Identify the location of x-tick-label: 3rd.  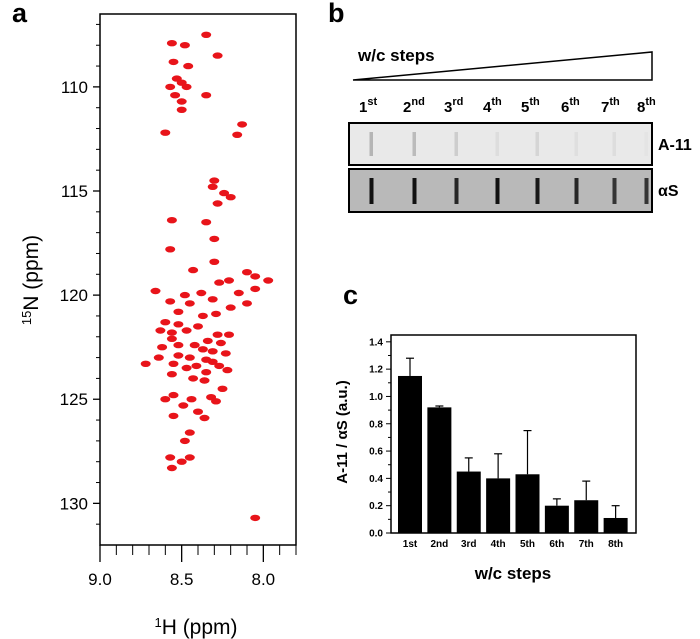
(469, 544).